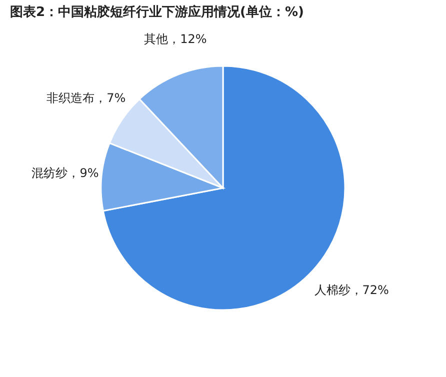  What do you see at coordinates (369, 289) in the screenshot?
I see `data-label: ，72%` at bounding box center [369, 289].